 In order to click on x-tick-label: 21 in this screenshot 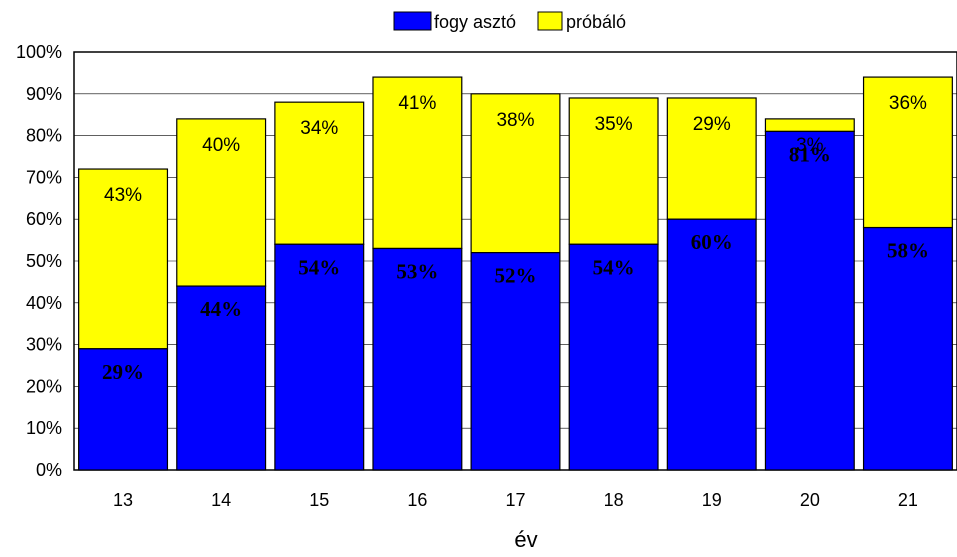, I will do `click(908, 500)`.